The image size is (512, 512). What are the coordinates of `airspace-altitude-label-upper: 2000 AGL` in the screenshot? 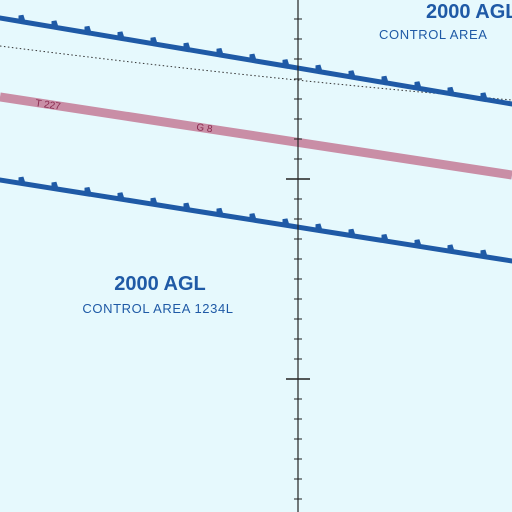 It's located at (469, 12).